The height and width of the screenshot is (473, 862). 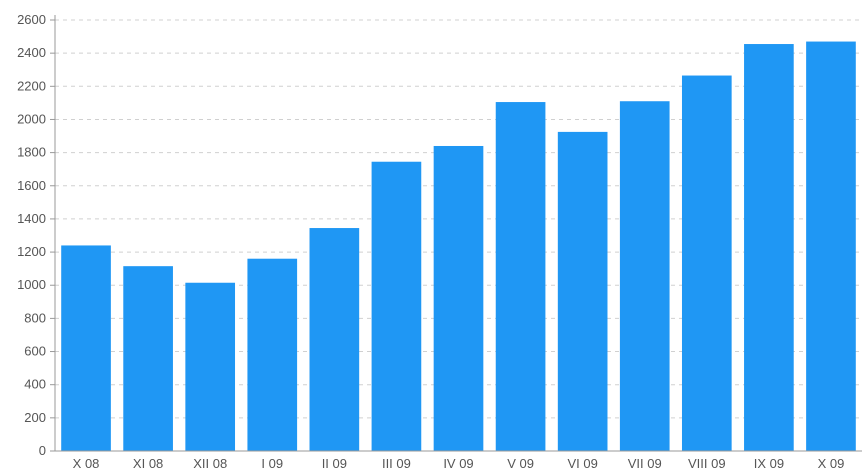 What do you see at coordinates (31, 85) in the screenshot?
I see `y-tick-label: 2200` at bounding box center [31, 85].